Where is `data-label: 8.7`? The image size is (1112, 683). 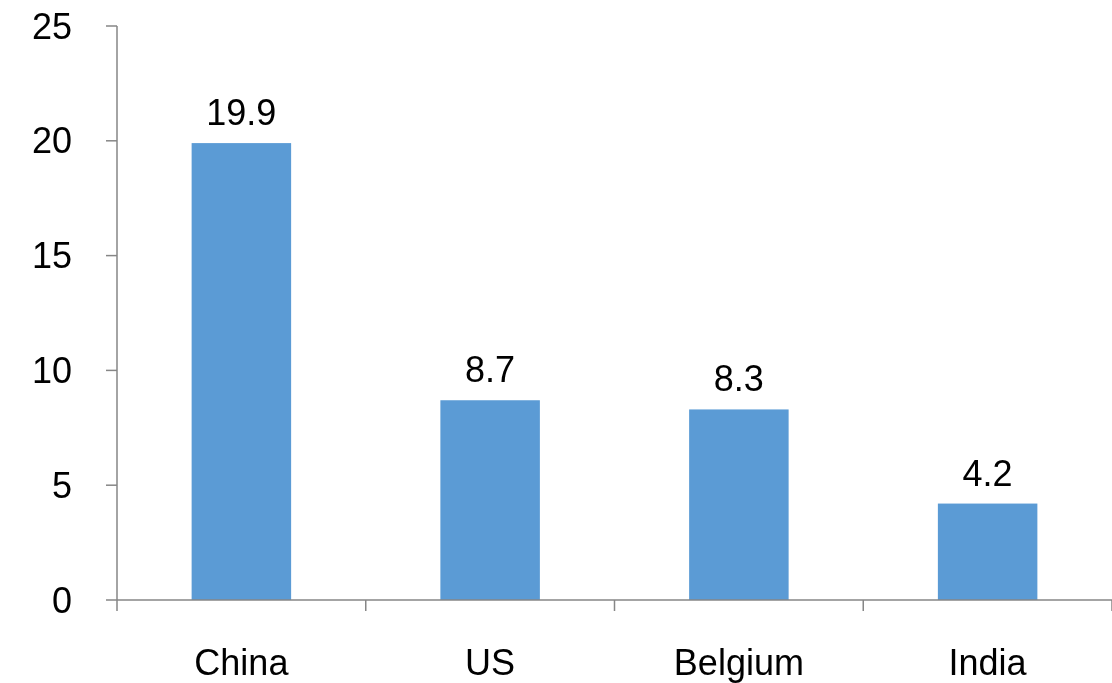
data-label: 8.7 is located at coordinates (490, 370).